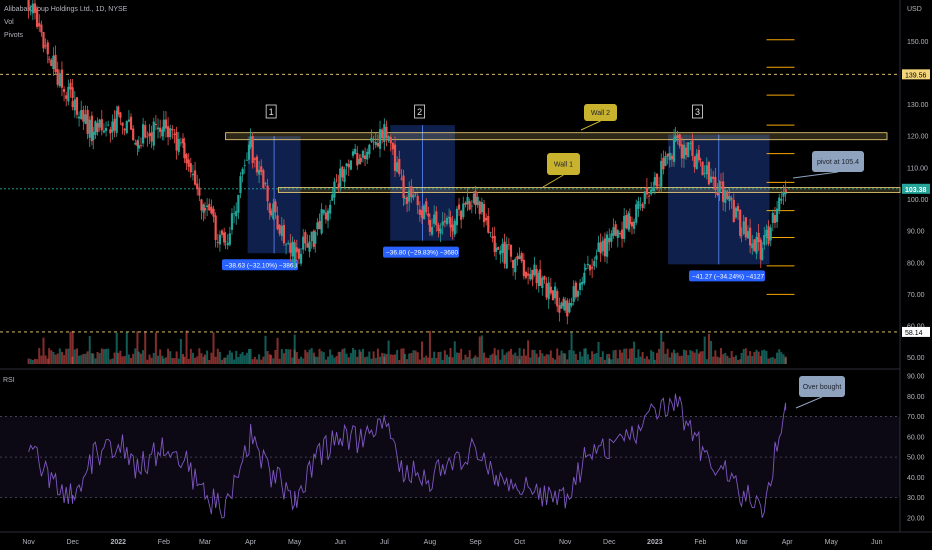  I want to click on rsi-tick-label: 60.00, so click(916, 437).